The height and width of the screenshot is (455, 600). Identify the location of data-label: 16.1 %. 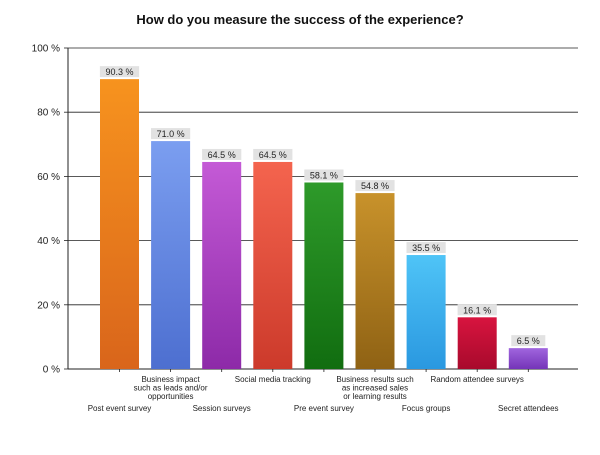
(477, 310).